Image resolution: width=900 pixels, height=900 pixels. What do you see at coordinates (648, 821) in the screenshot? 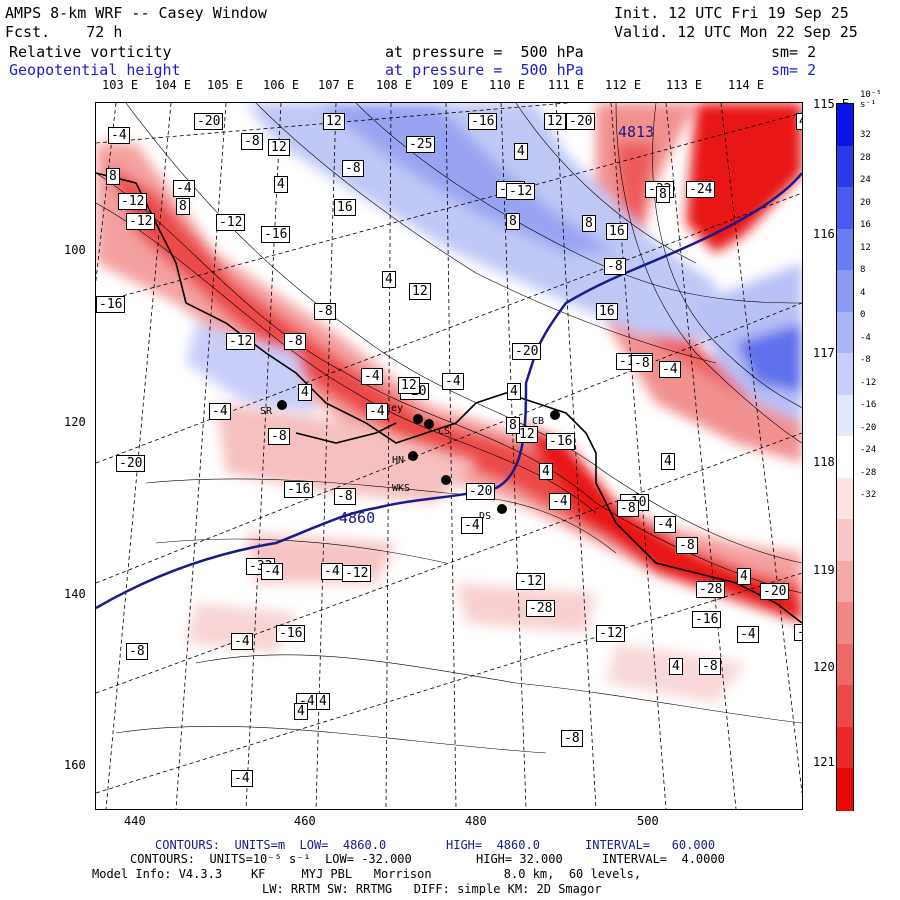
I see `x-tick-label: 500` at bounding box center [648, 821].